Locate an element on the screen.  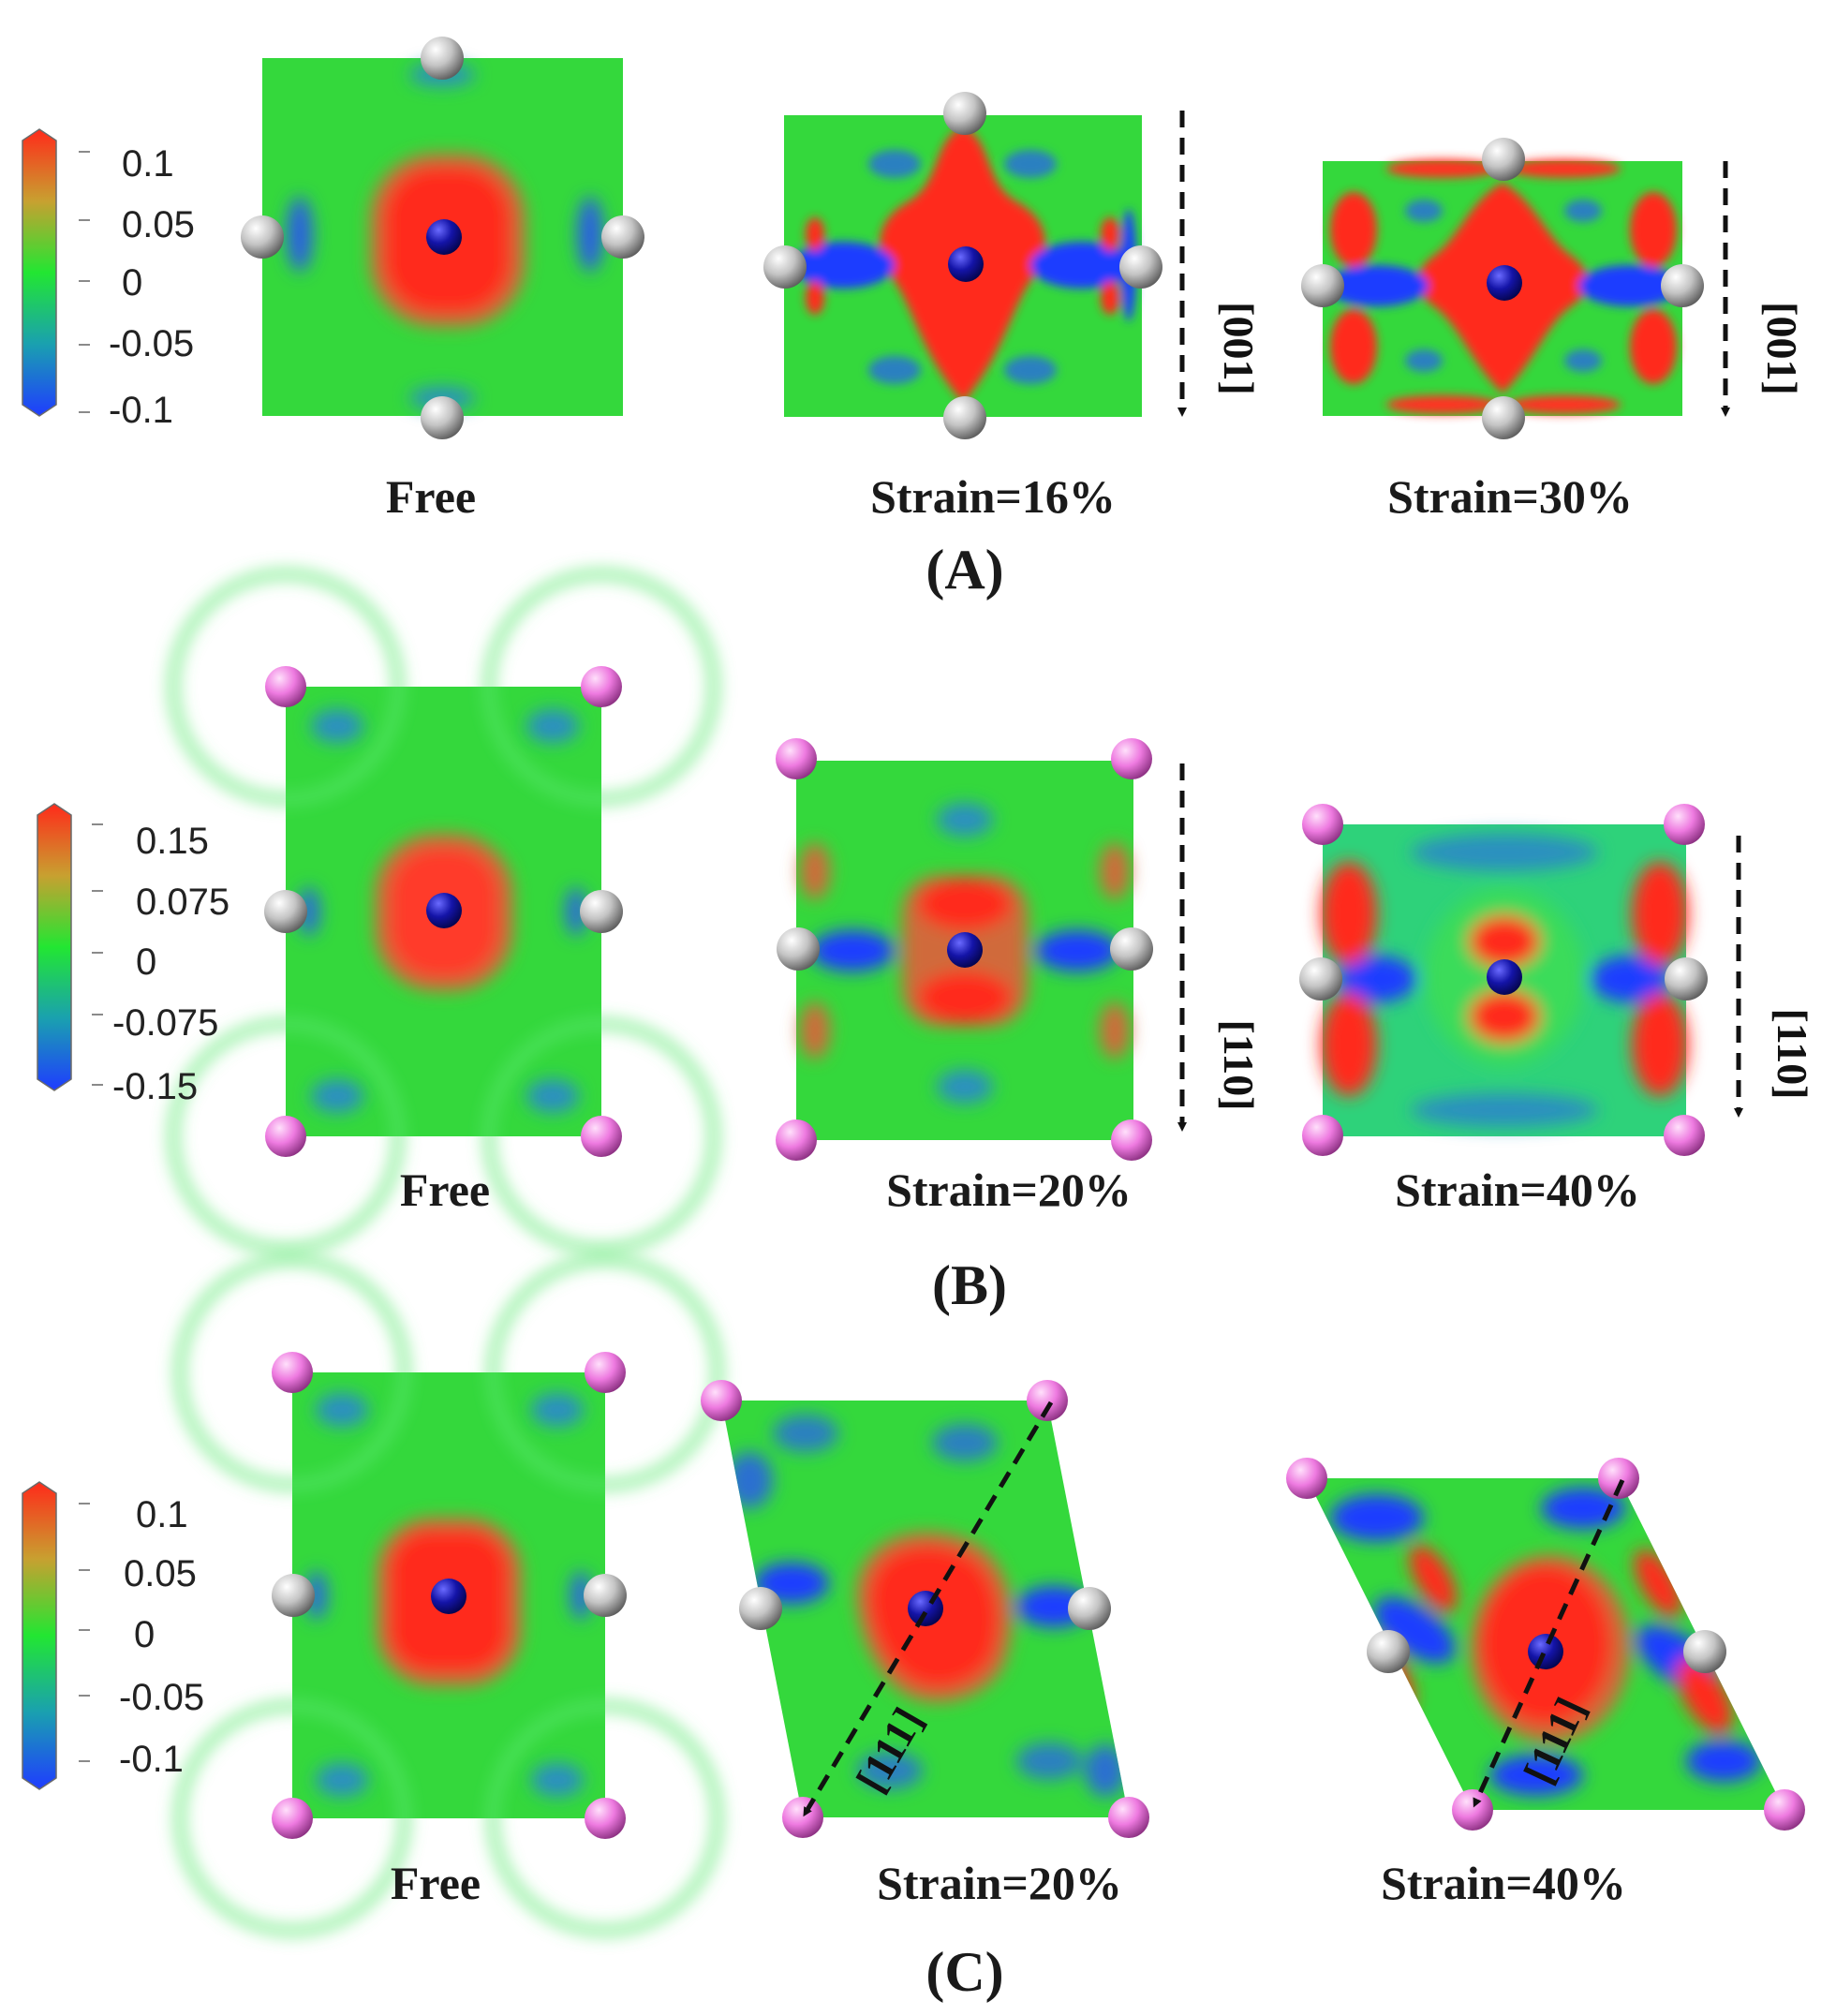
direction-arrow-c40 is located at coordinates (1549, 1643).